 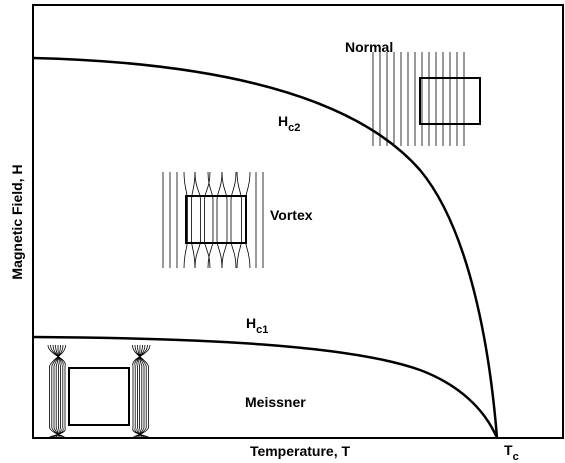 I want to click on meissner-sample, so click(x=99, y=396).